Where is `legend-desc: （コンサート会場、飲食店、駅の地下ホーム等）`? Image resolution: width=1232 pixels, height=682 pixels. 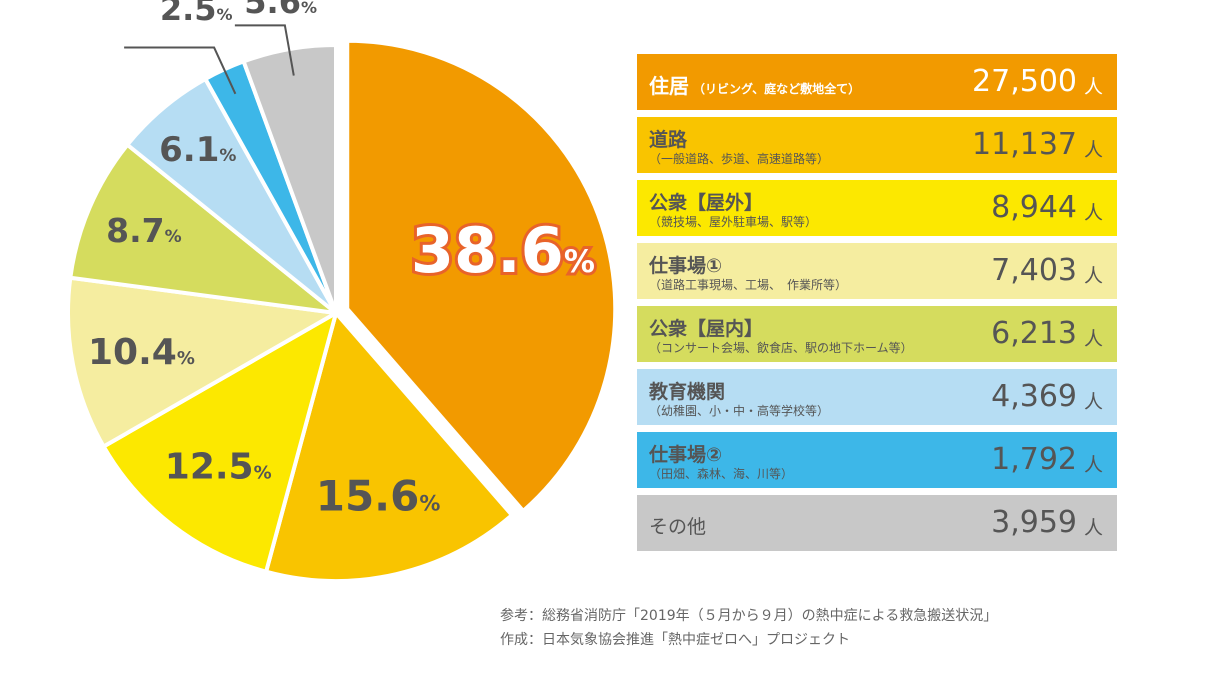
legend-desc: （コンサート会場、飲食店、駅の地下ホーム等） is located at coordinates (781, 348).